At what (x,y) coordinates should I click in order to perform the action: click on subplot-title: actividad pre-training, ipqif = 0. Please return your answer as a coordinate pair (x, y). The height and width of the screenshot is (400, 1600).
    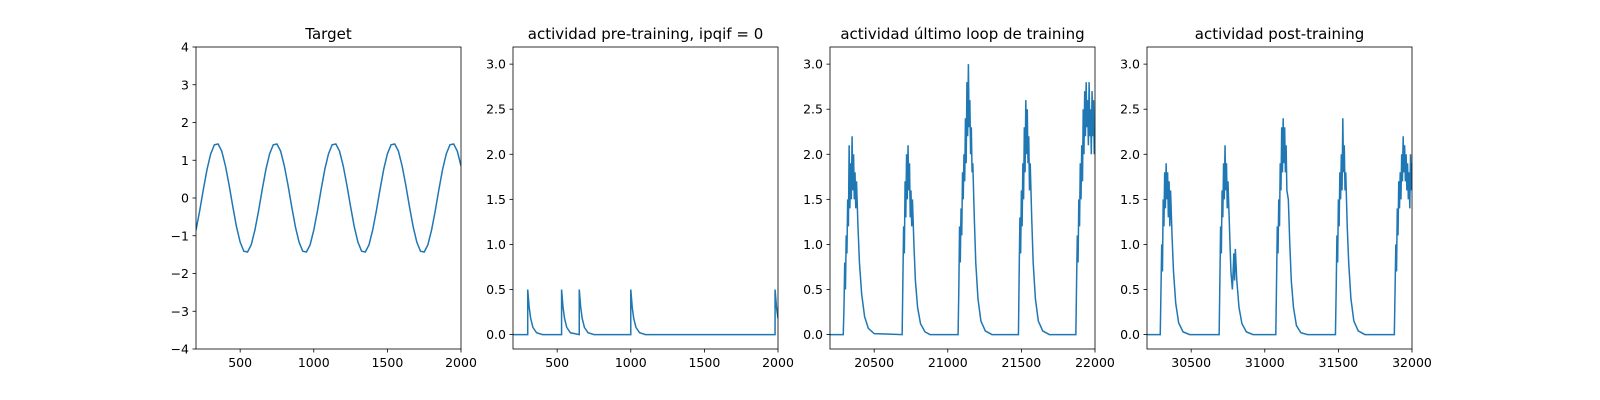
    Looking at the image, I should click on (646, 34).